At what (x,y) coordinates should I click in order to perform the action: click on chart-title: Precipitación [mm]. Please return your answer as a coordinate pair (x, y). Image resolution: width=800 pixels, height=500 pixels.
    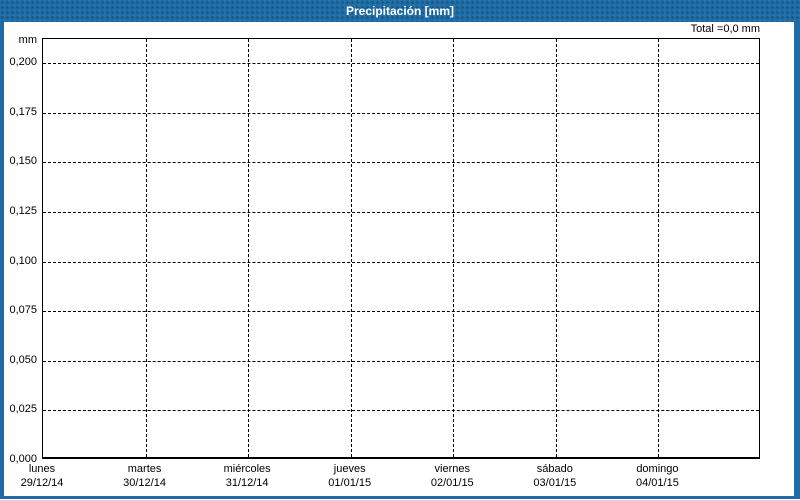
    Looking at the image, I should click on (400, 11).